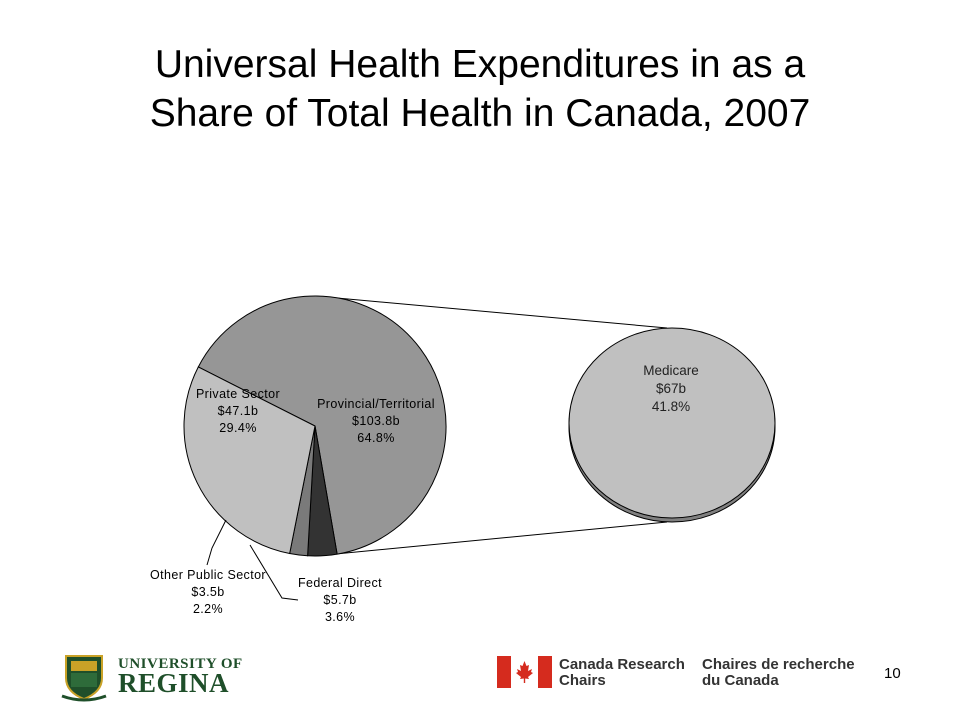 Image resolution: width=960 pixels, height=720 pixels. Describe the element at coordinates (208, 609) in the screenshot. I see `label-other-public-sector-line-3: 2.2%` at that location.